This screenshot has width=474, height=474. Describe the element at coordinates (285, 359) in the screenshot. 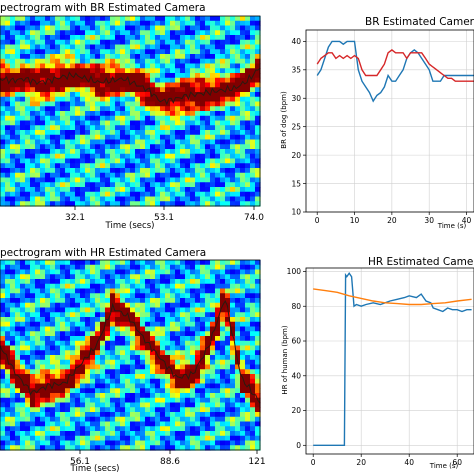

I see `hr-timeseries-ylabel: HR of human (bpm)` at that location.